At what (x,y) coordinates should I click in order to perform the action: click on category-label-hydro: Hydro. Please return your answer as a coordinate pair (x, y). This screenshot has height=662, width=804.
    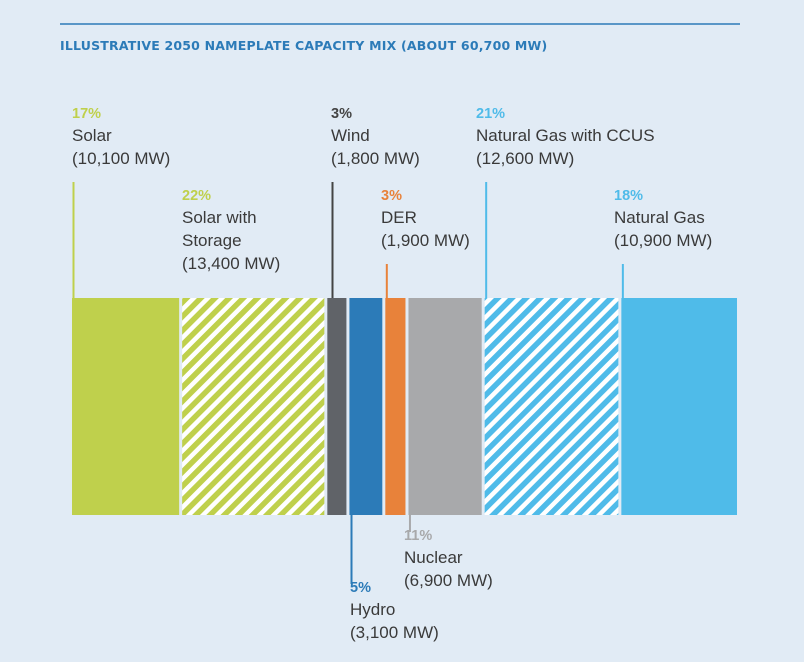
    Looking at the image, I should click on (372, 609).